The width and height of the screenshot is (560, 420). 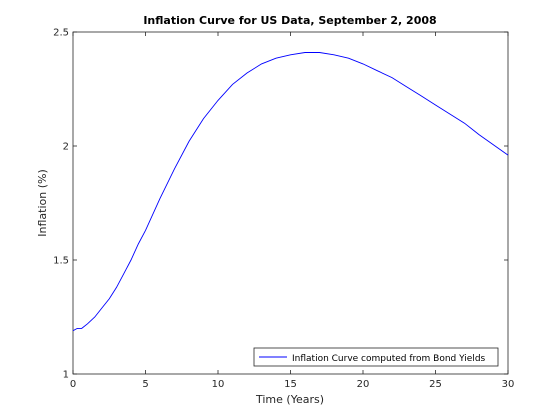 What do you see at coordinates (42, 203) in the screenshot?
I see `y-axis-label: Inflation (%)` at bounding box center [42, 203].